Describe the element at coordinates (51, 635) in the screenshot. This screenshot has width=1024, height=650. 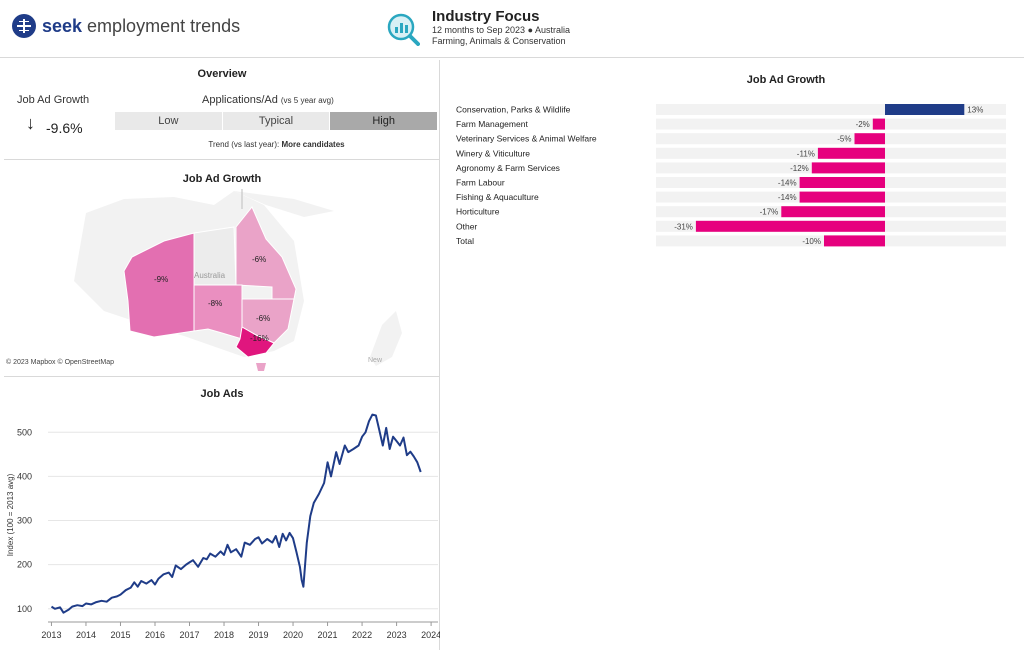
I see `x-tick-label: 2013` at that location.